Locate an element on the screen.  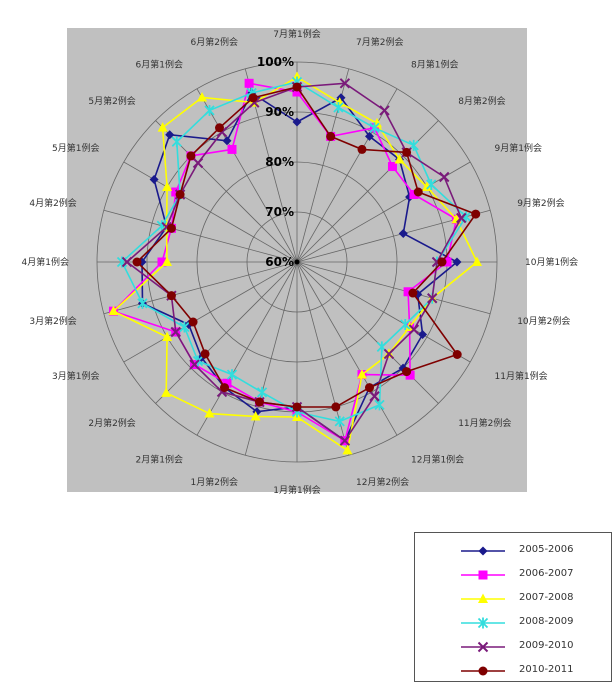
category-label: 3月第2例会 is located at coordinates (52, 321).